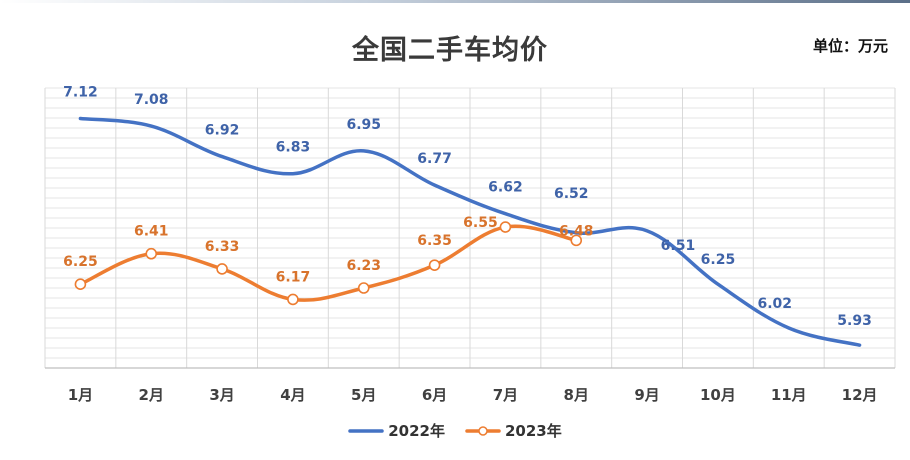  Describe the element at coordinates (222, 247) in the screenshot. I see `data-label-2023年: 6.33` at that location.